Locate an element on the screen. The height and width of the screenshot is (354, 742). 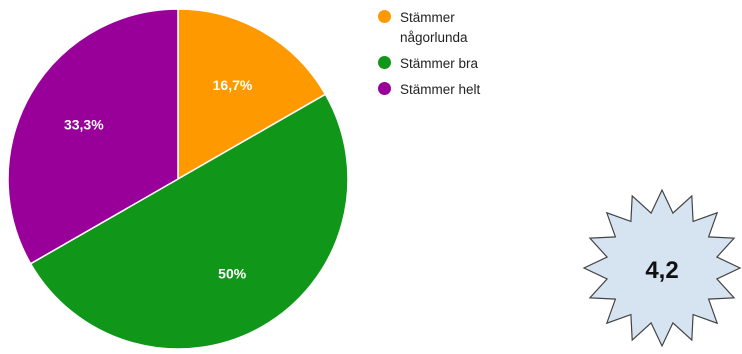
star-burst-shape is located at coordinates (662, 268).